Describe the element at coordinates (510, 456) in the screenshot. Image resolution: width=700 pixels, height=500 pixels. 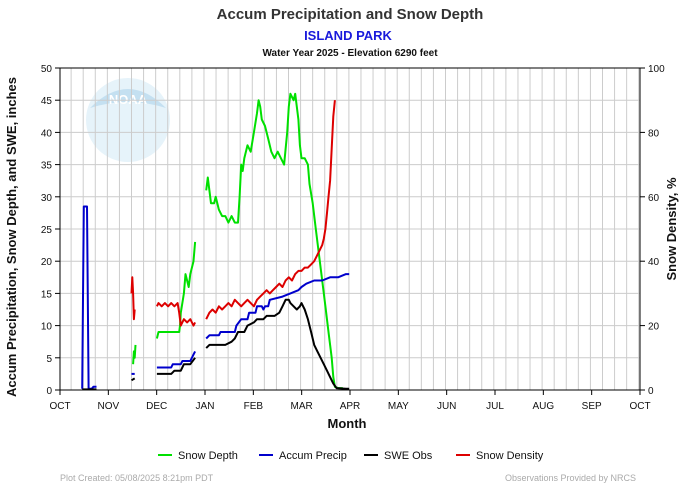
I see `legend-label-snow-density: Snow Density` at that location.